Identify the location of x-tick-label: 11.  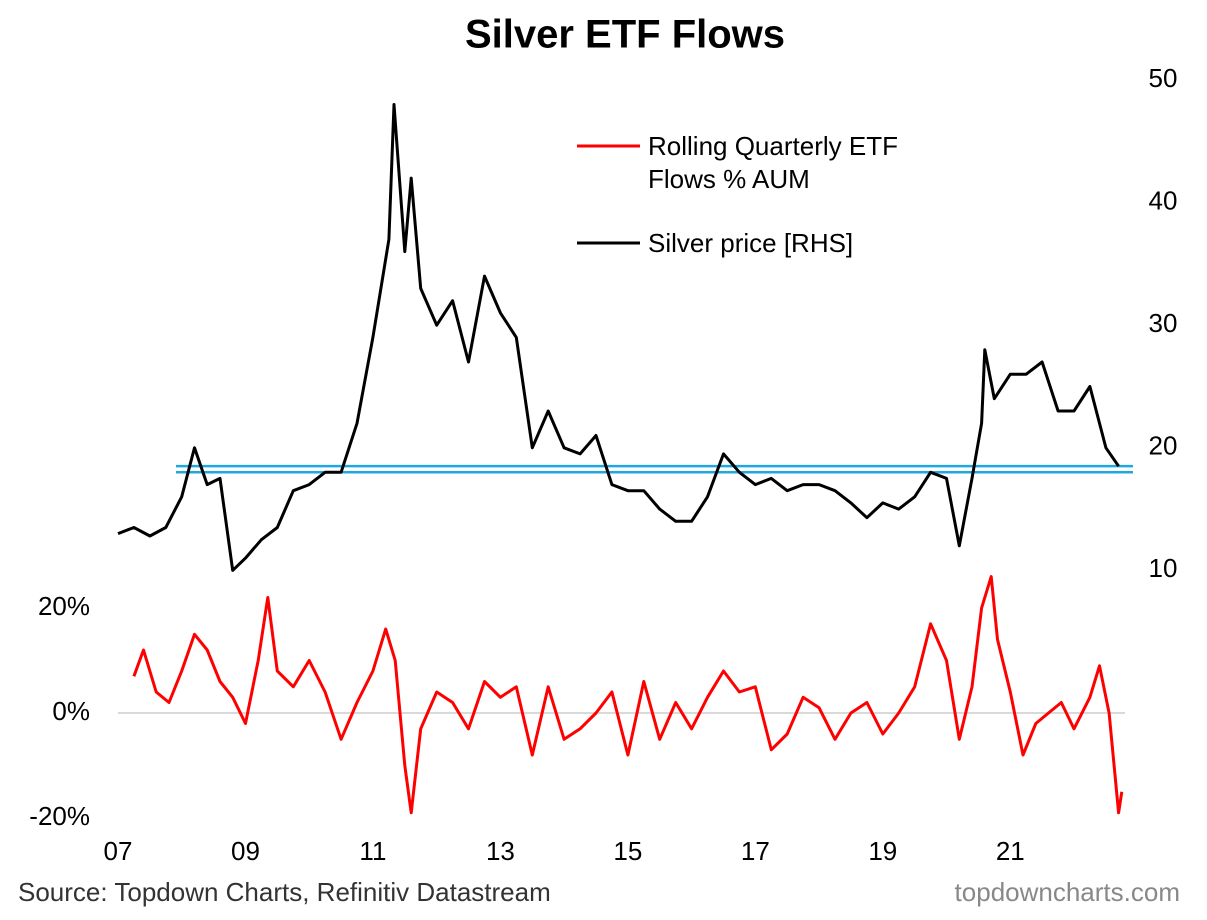
(372, 851).